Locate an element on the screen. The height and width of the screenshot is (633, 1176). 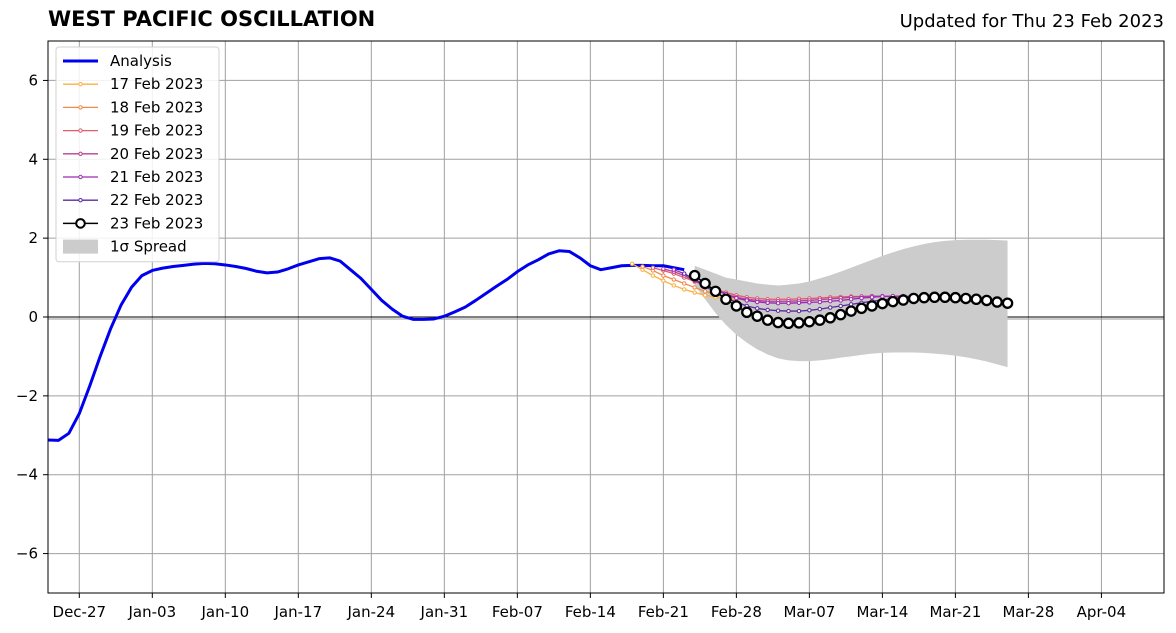
y-tick-label-5: 4 is located at coordinates (33, 159).